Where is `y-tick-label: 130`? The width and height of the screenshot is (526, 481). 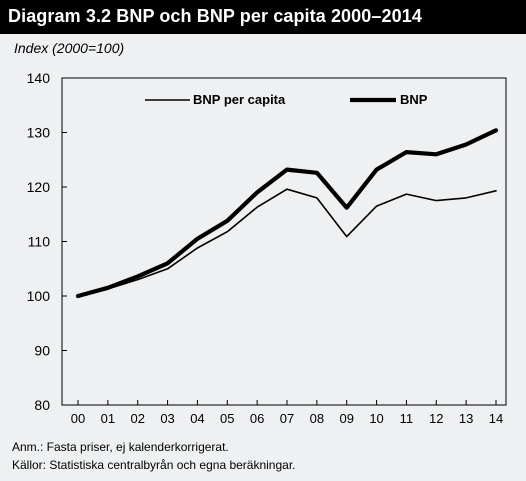 y-tick-label: 130 is located at coordinates (39, 133).